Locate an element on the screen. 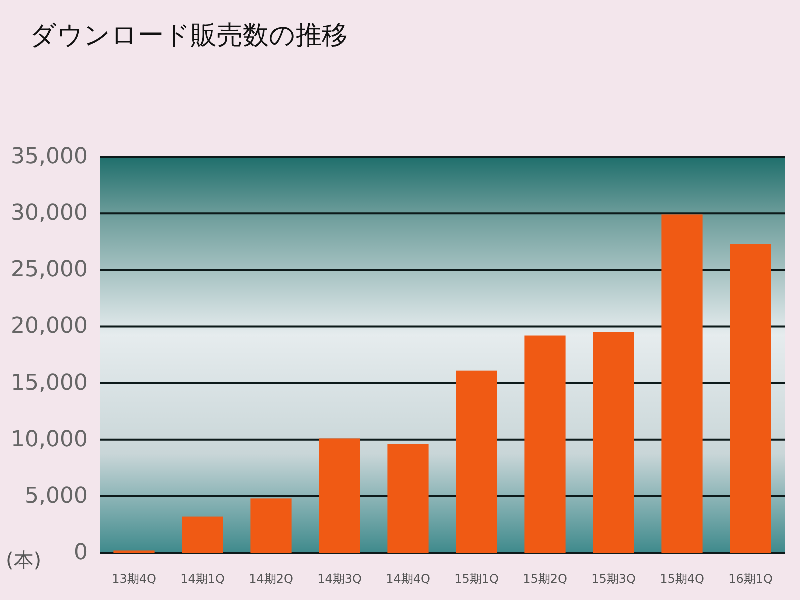 This screenshot has height=600, width=800. x-tick-label: 14期2Q is located at coordinates (271, 579).